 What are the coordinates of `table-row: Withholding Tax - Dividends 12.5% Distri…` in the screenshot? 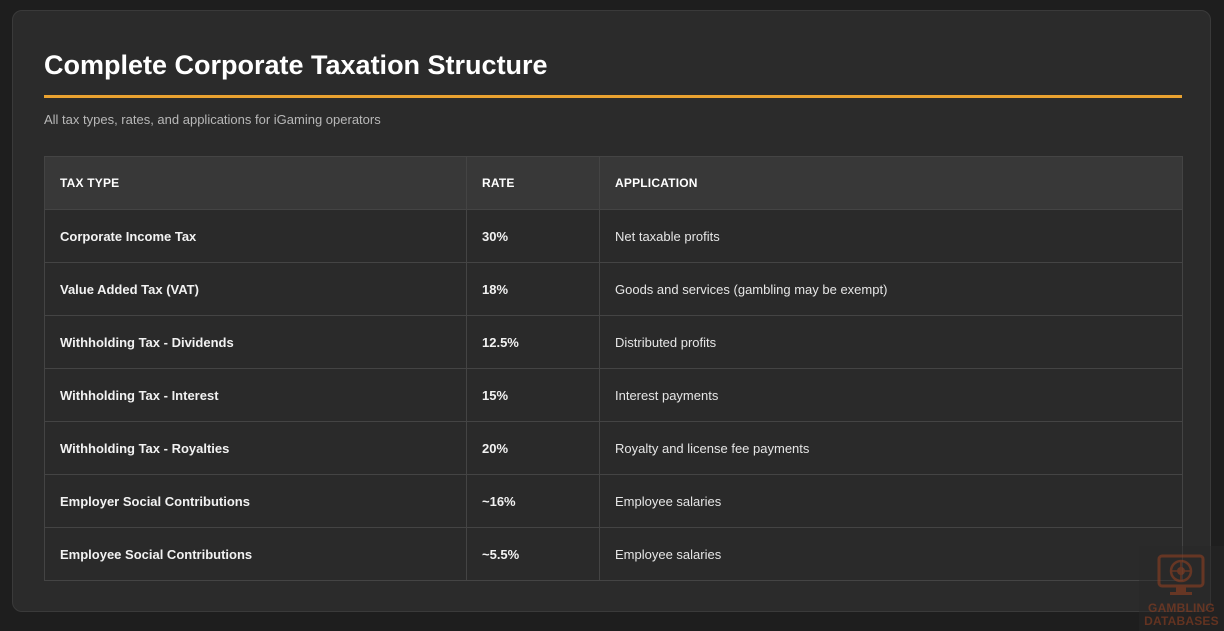 It's located at (613, 342).